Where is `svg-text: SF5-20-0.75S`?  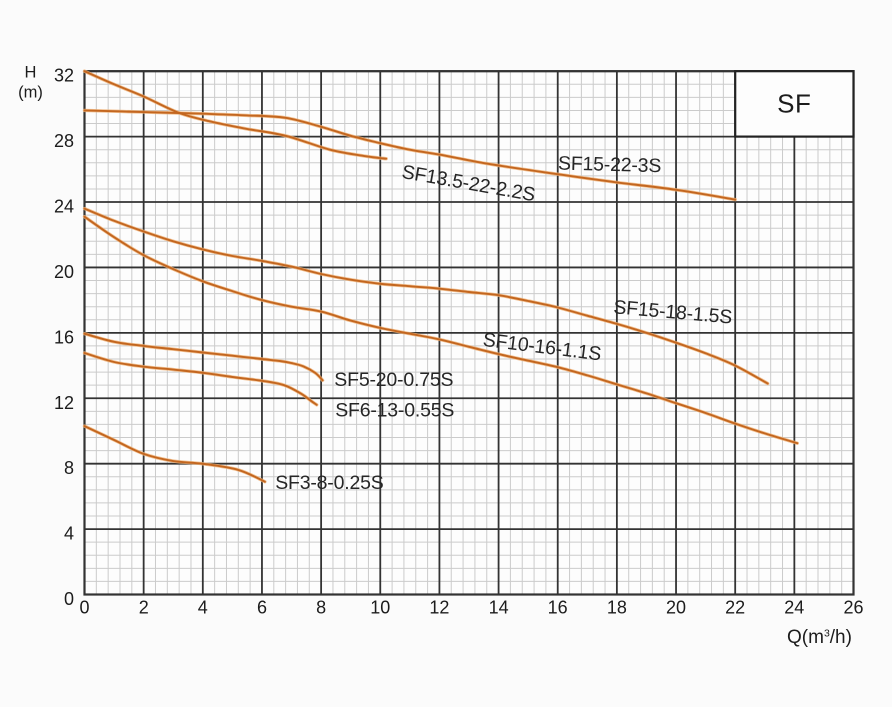 svg-text: SF5-20-0.75S is located at coordinates (393, 380).